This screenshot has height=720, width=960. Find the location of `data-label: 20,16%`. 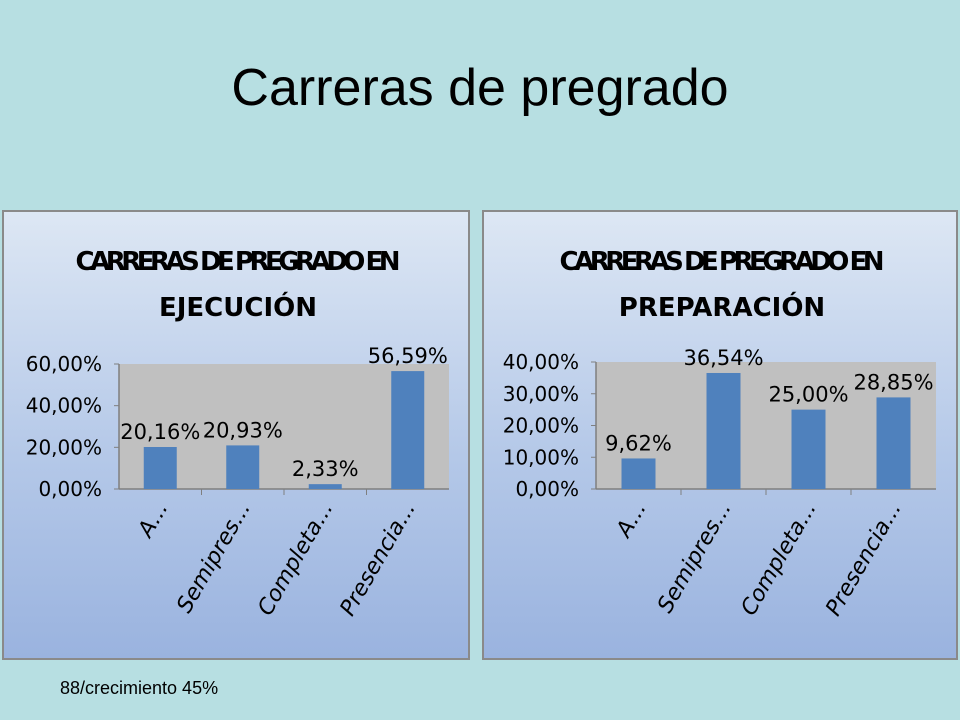

data-label: 20,16% is located at coordinates (160, 432).